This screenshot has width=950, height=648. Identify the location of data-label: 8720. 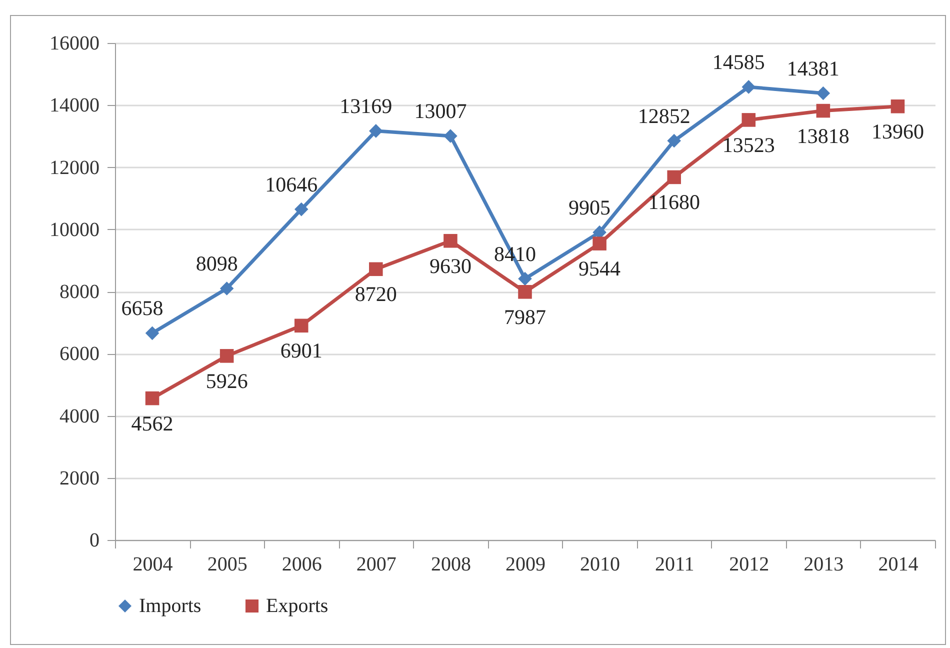
(375, 294).